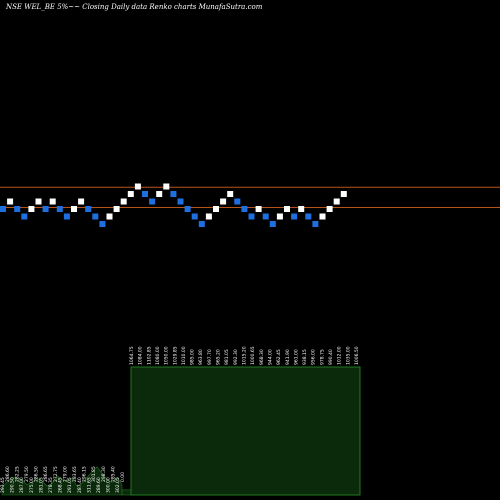  What do you see at coordinates (46, 474) in the screenshot?
I see `value-label: 286.65` at bounding box center [46, 474].